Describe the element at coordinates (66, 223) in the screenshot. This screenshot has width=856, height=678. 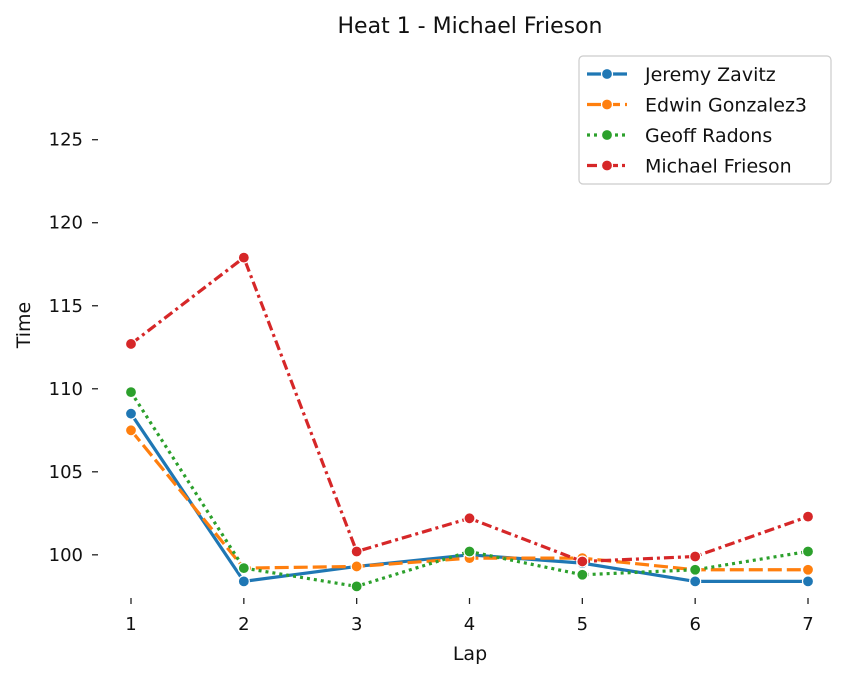
I see `y-tick-label: 120` at that location.